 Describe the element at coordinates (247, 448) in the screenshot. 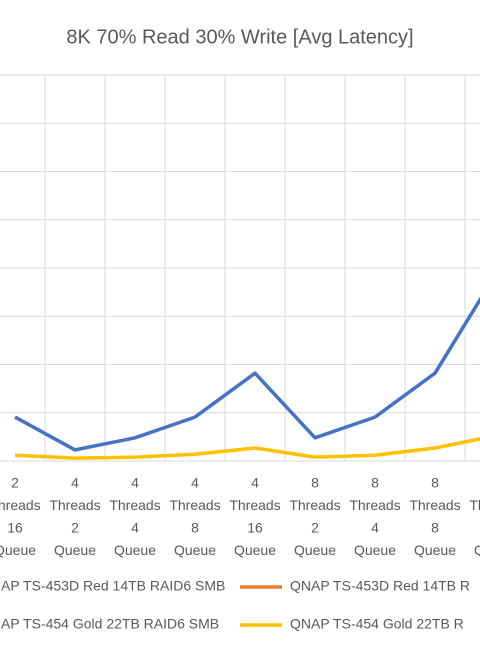

I see `series-line` at that location.